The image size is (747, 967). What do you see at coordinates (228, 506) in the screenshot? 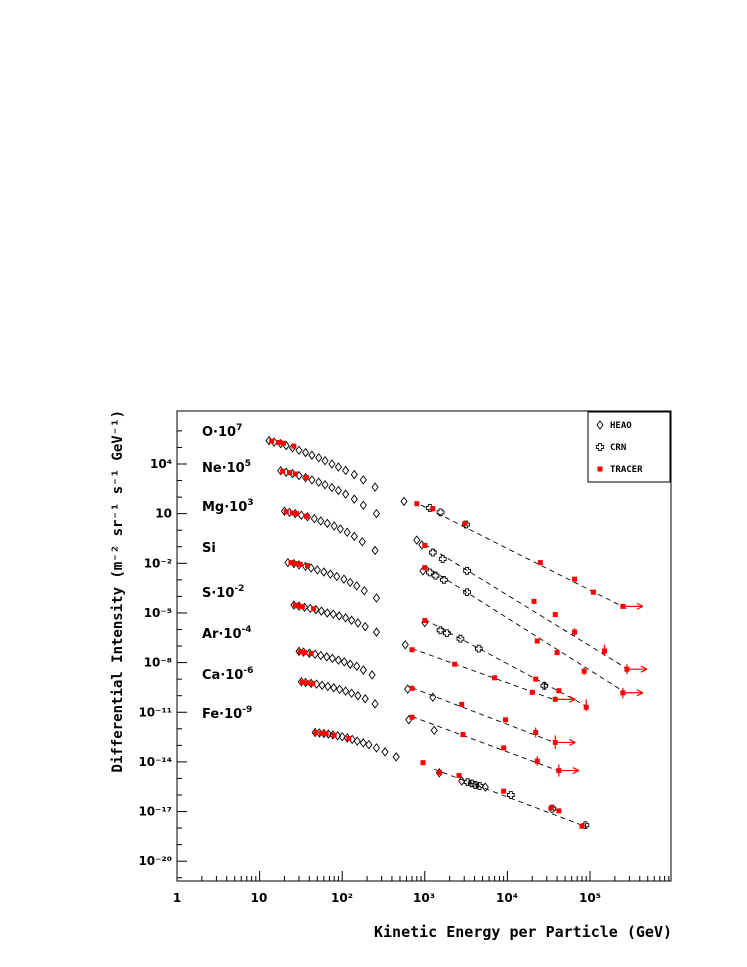
I see `element-label: Mg·103` at bounding box center [228, 506].